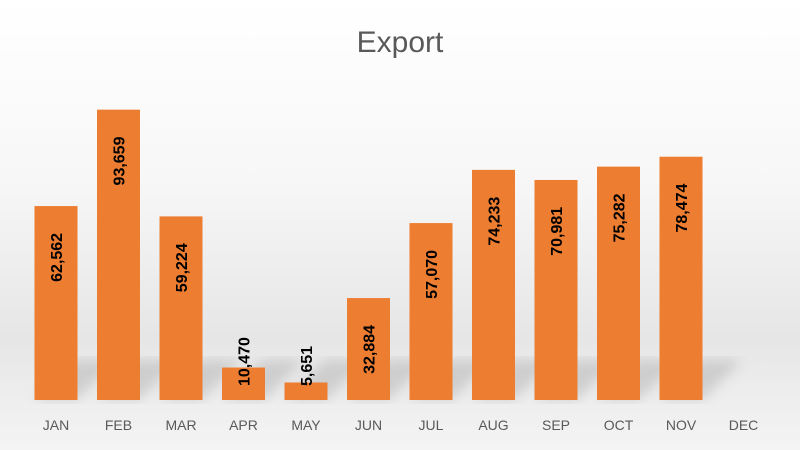  Describe the element at coordinates (56, 303) in the screenshot. I see `bar-jan` at that location.